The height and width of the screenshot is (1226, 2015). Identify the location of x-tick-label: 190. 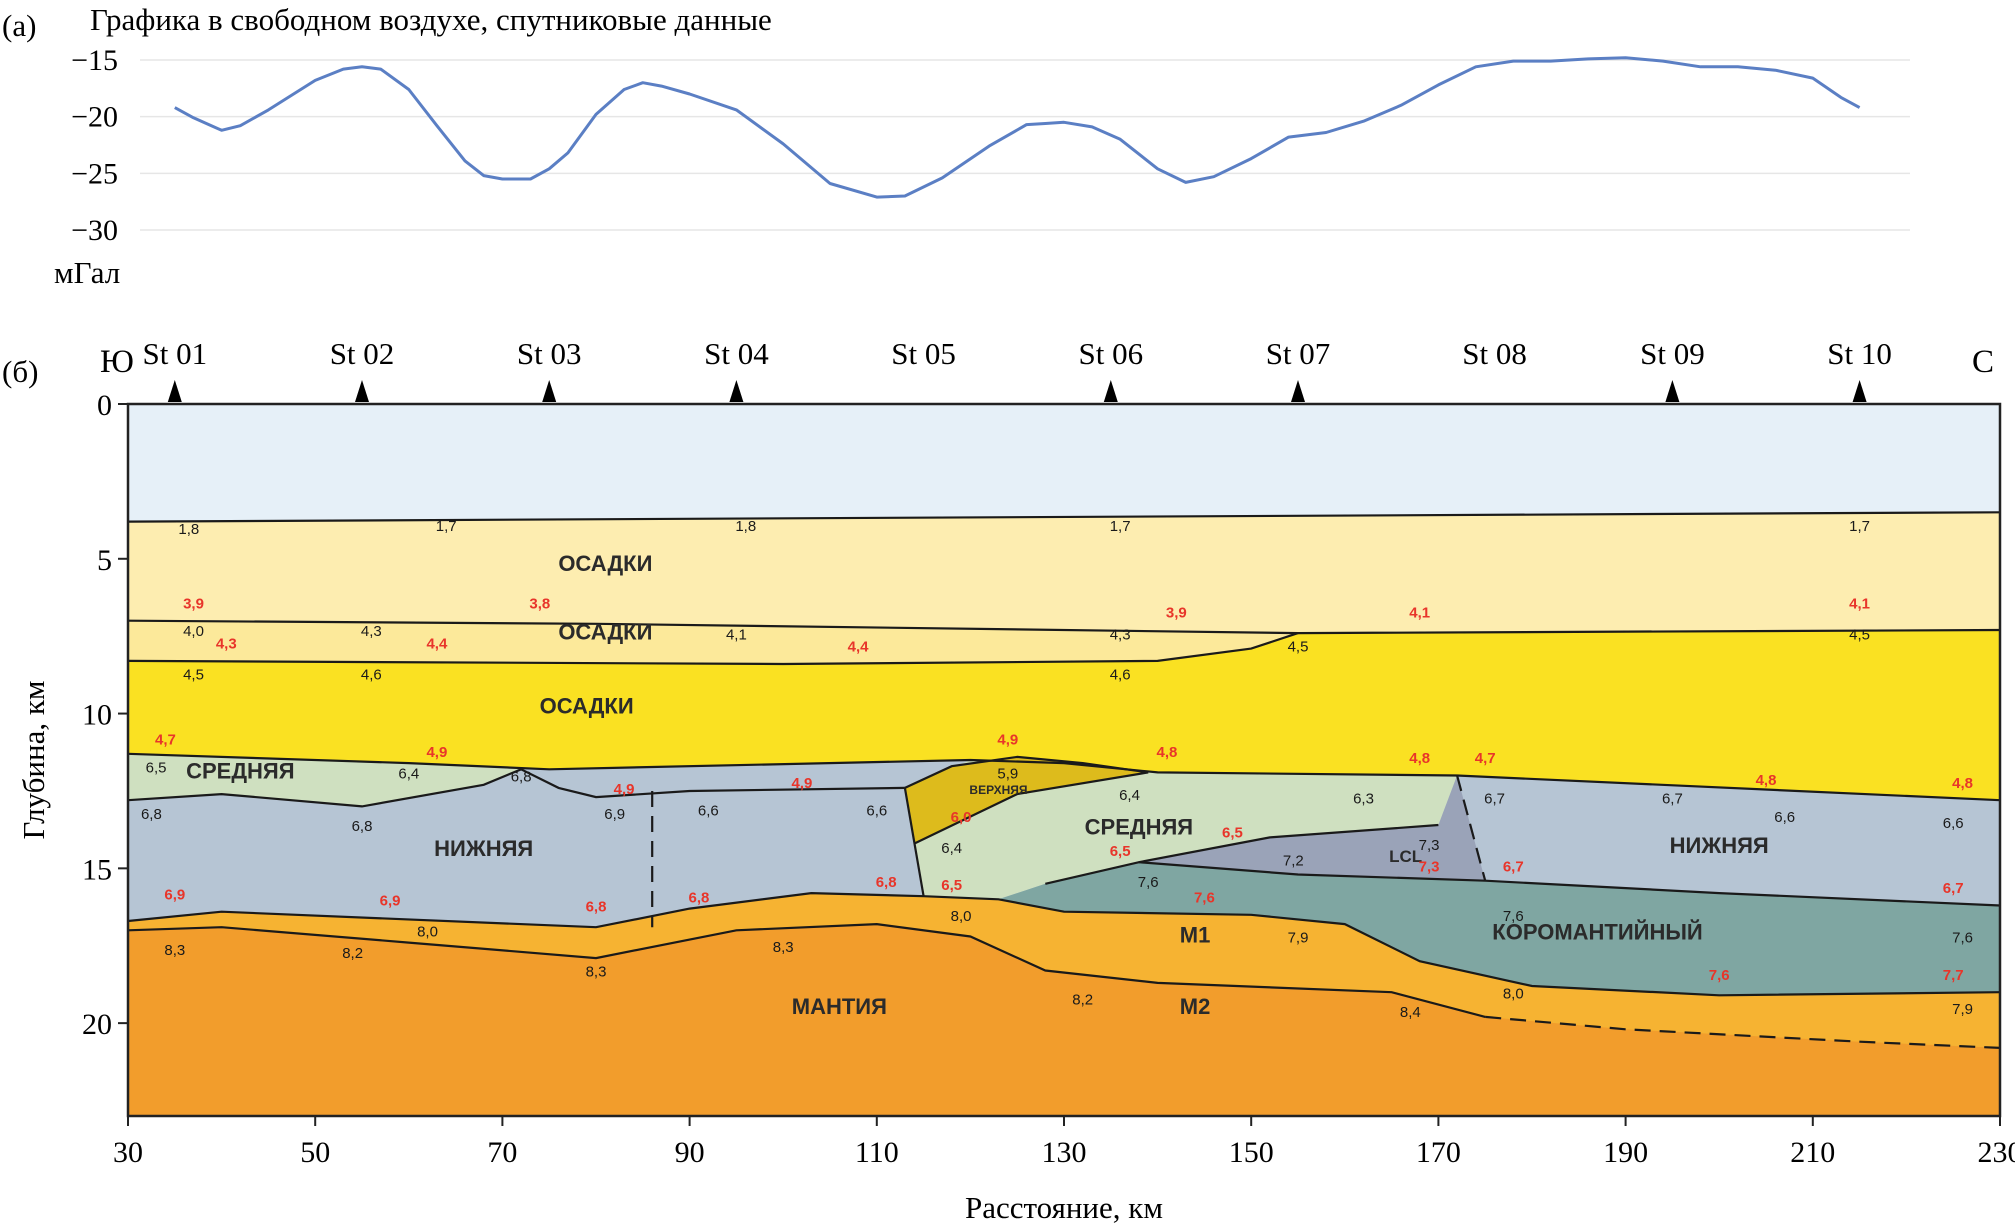
(1625, 1152).